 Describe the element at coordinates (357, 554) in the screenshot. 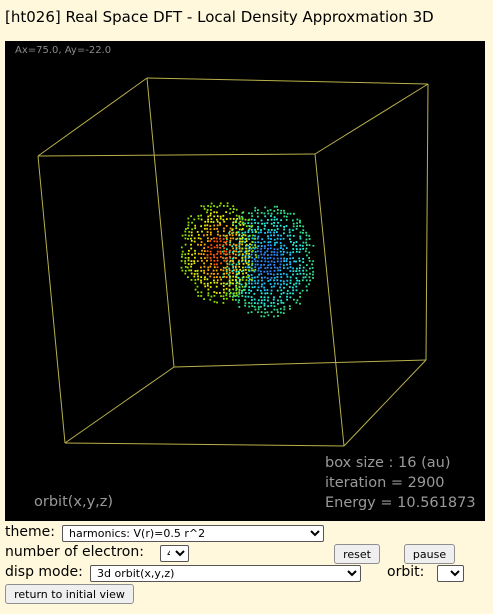

I see `reset-button: reset` at that location.